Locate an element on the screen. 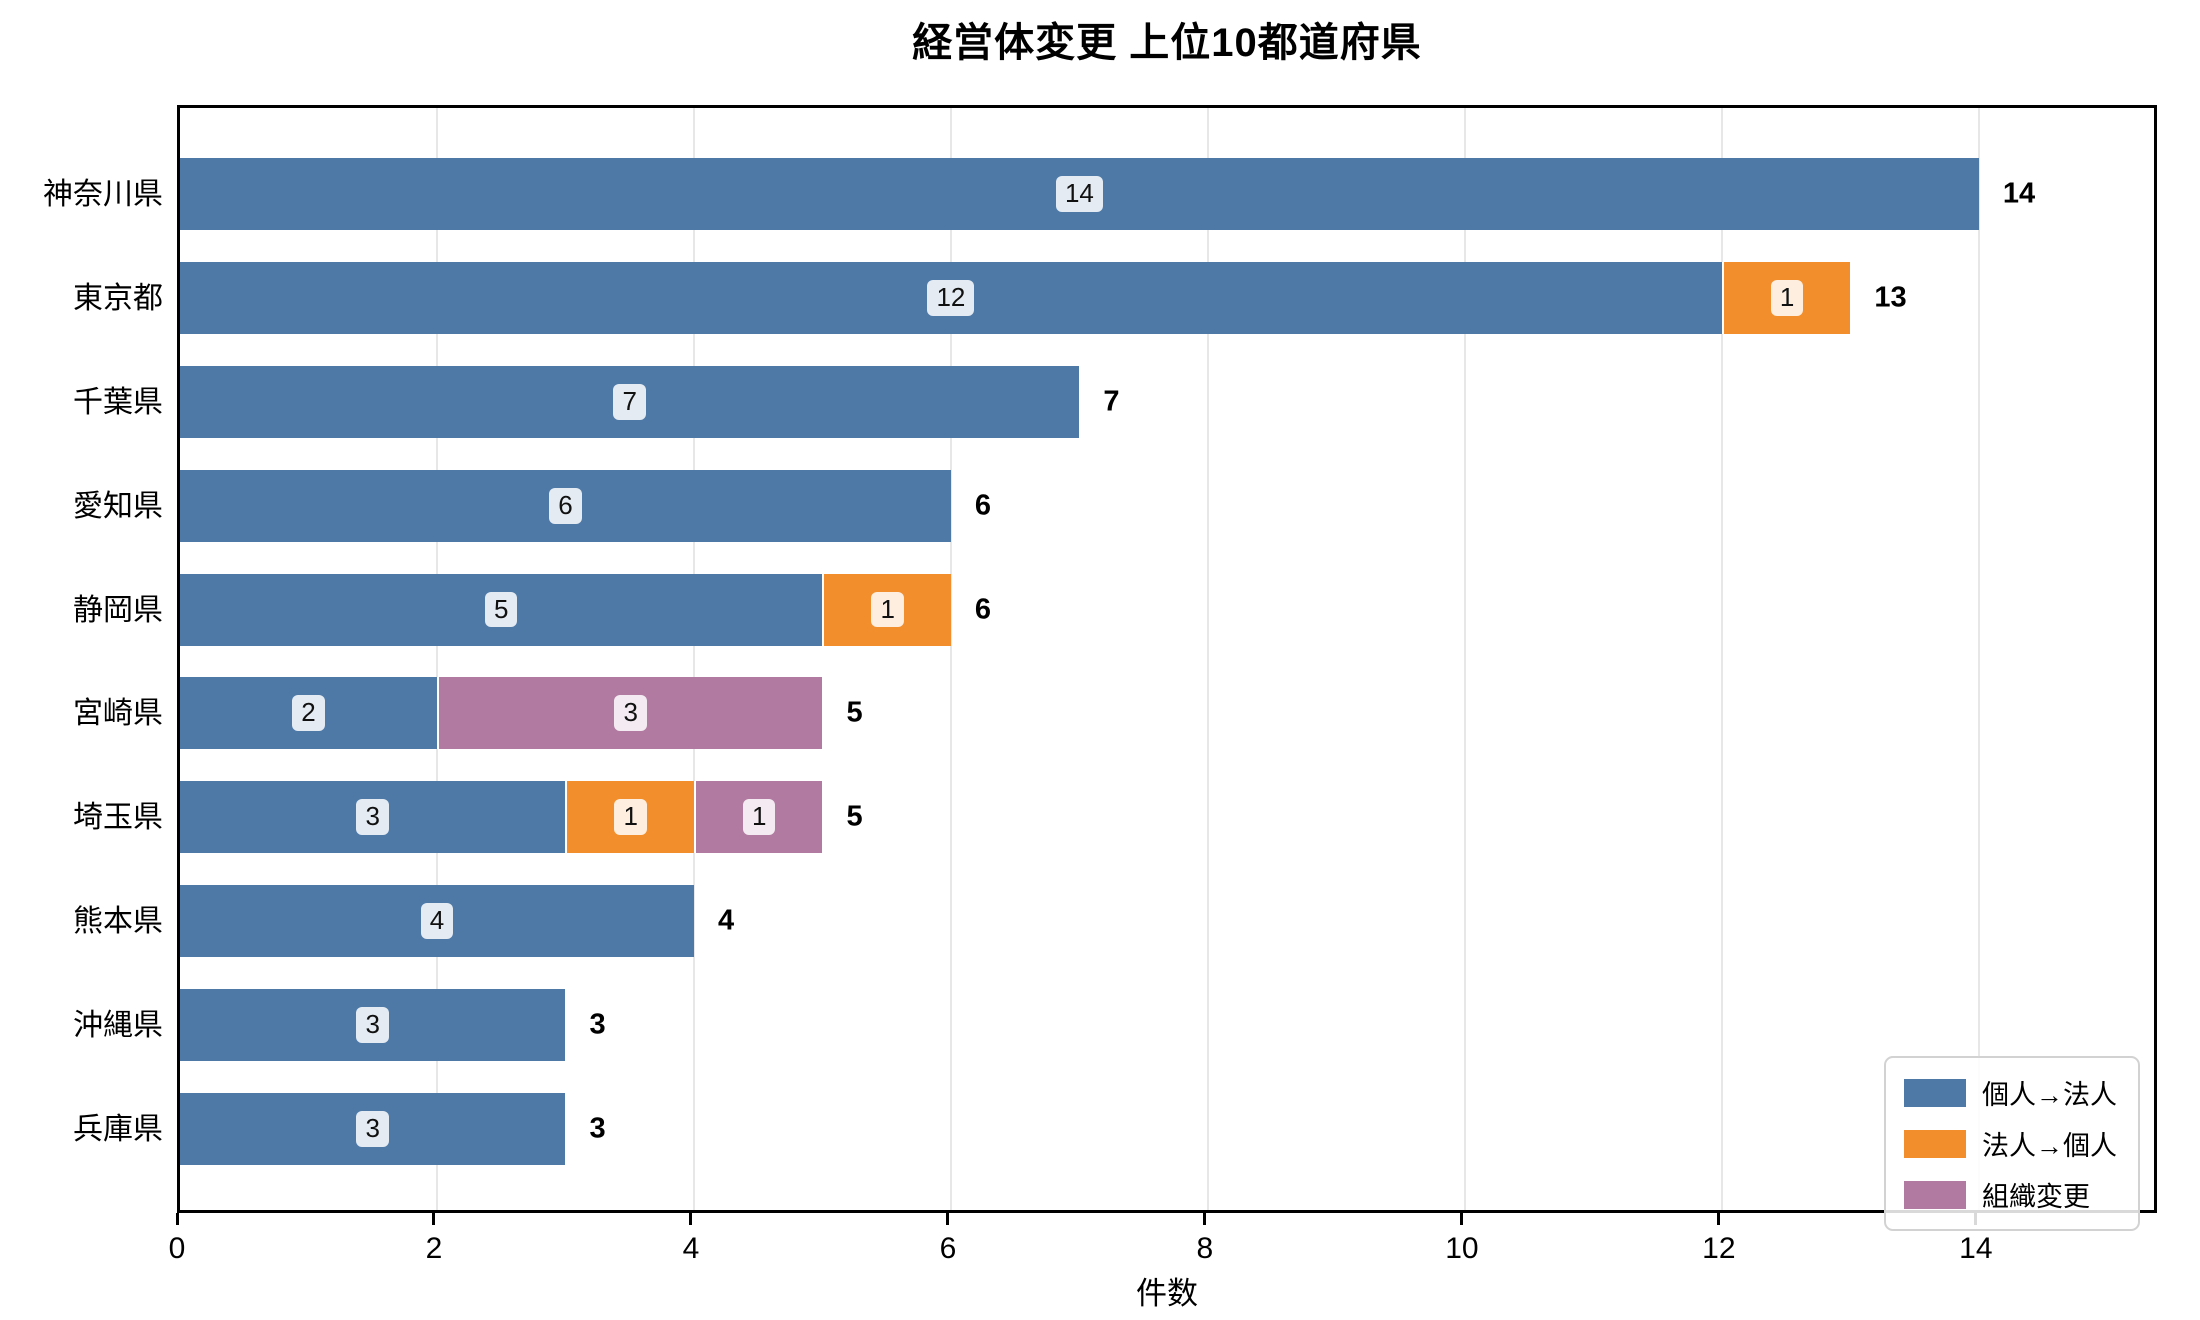  bar-total-label: 14 is located at coordinates (2019, 193).